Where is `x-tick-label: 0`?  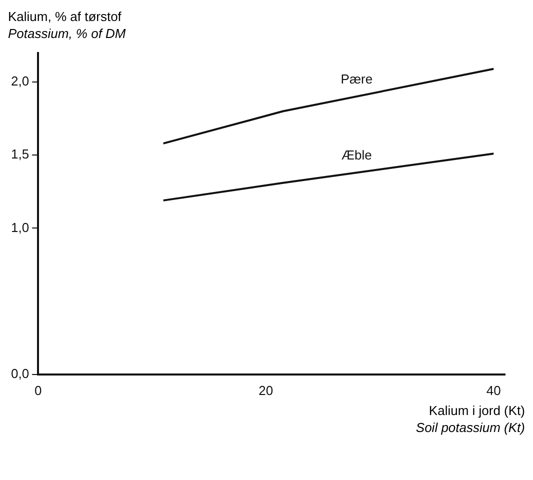 x-tick-label: 0 is located at coordinates (38, 390).